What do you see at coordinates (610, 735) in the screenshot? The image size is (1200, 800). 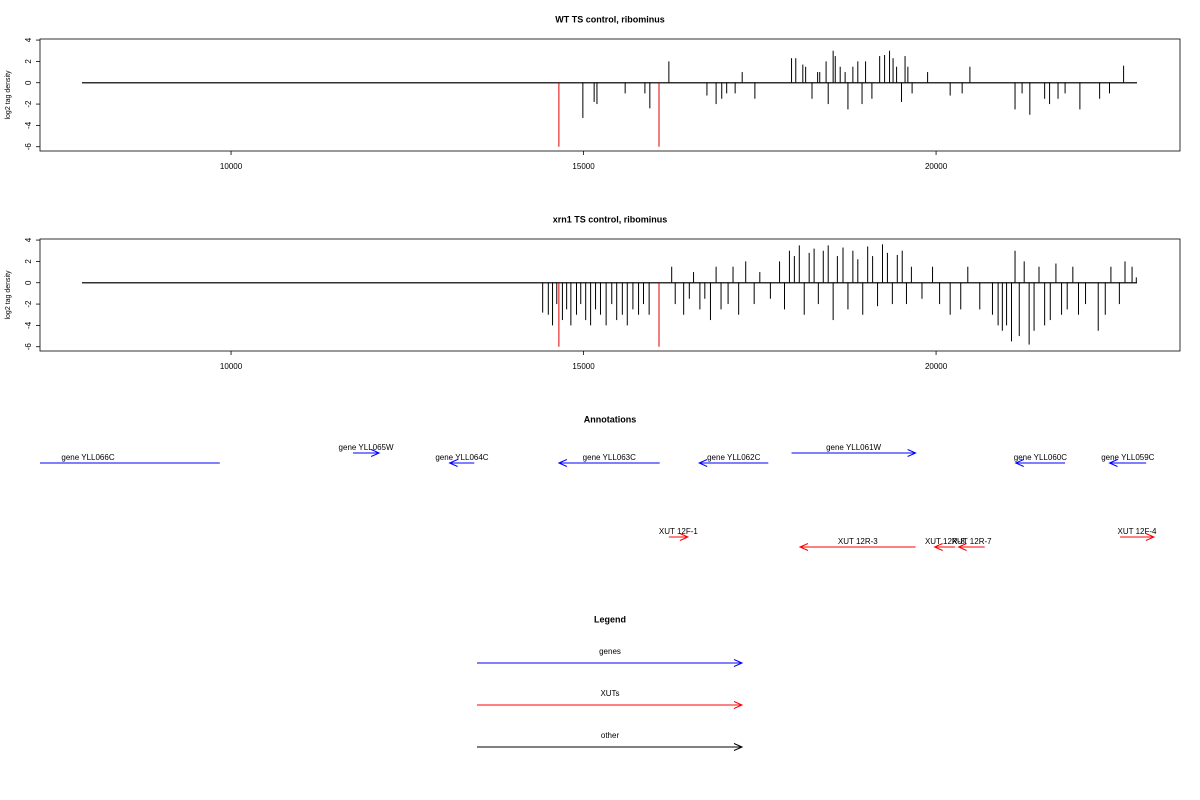 I see `legend-label: other` at bounding box center [610, 735].